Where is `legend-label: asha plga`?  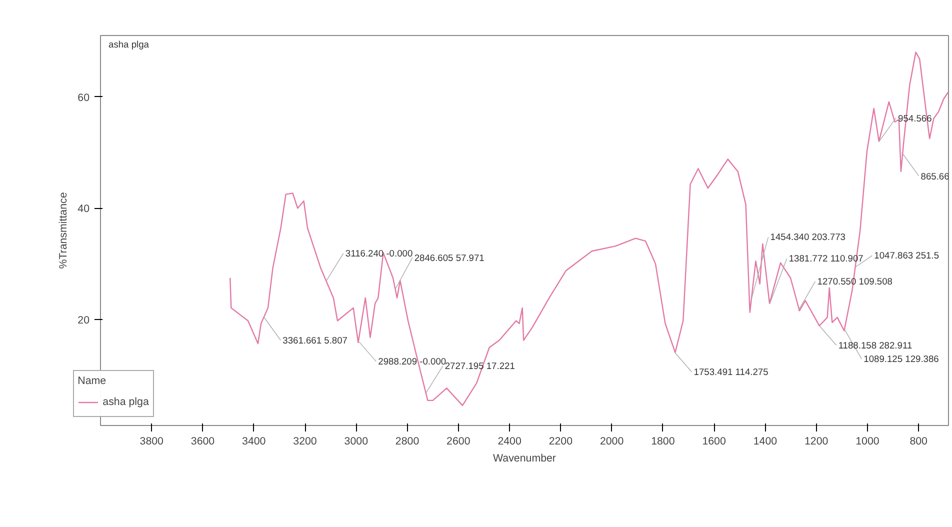
legend-label: asha plga is located at coordinates (125, 402).